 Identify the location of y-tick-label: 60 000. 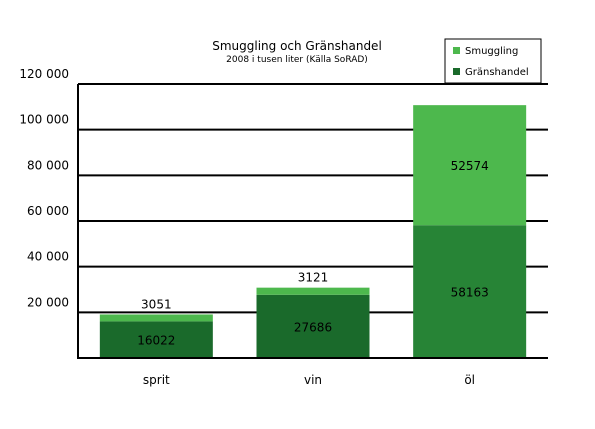
(48, 211).